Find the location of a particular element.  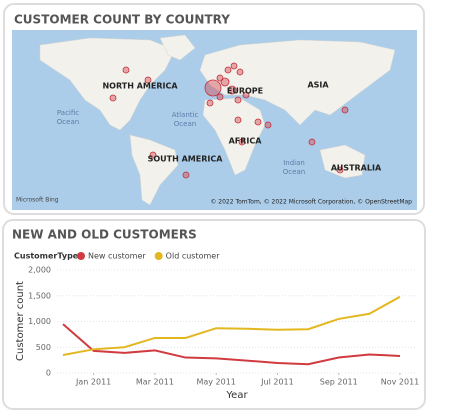

y-tick-label: 1,000 is located at coordinates (39, 321).